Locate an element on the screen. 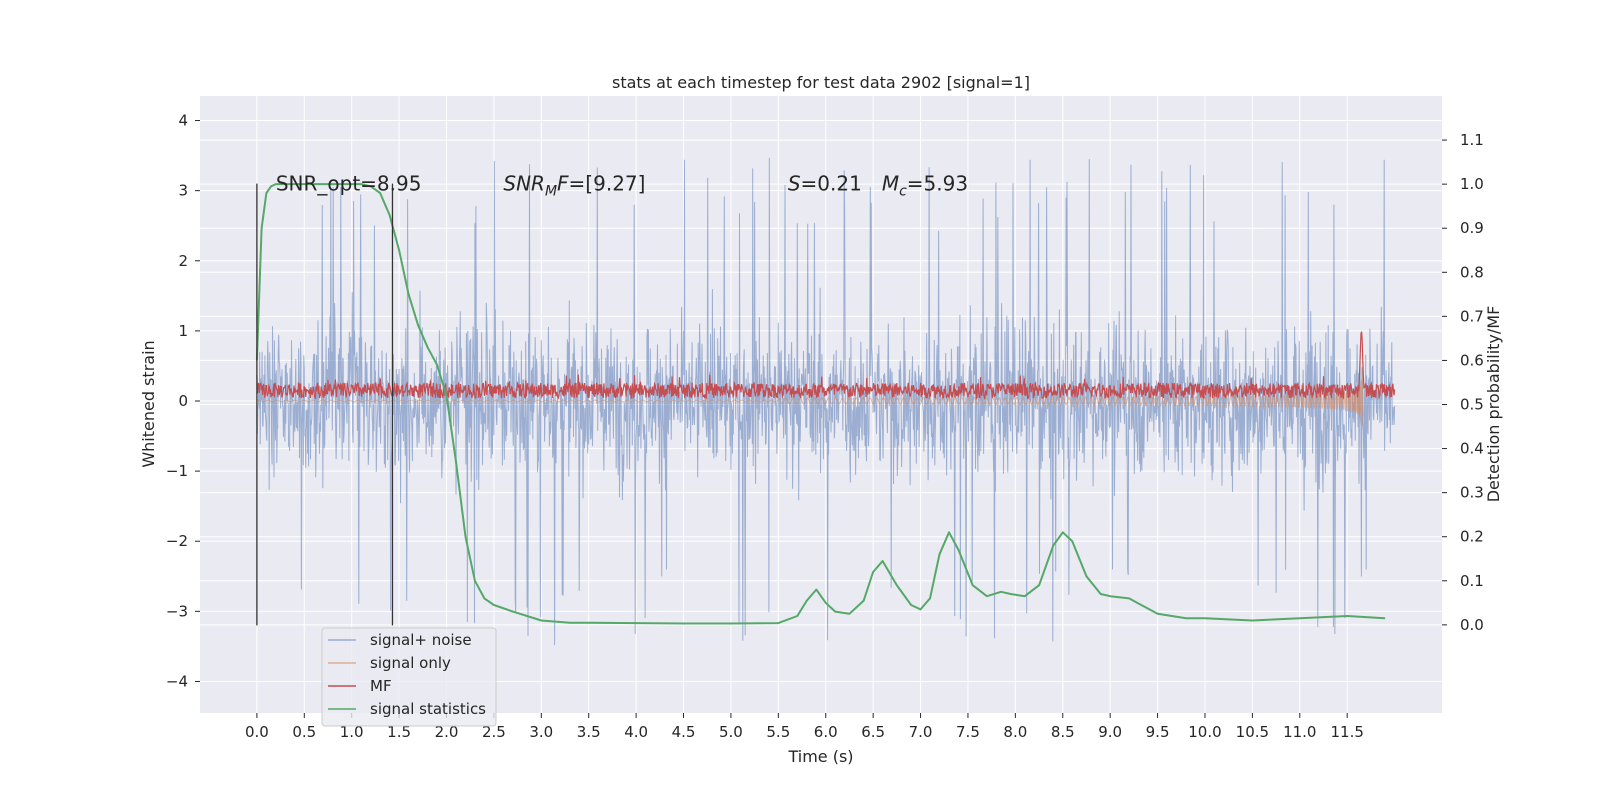 The height and width of the screenshot is (800, 1600). legend-frame is located at coordinates (409, 677).